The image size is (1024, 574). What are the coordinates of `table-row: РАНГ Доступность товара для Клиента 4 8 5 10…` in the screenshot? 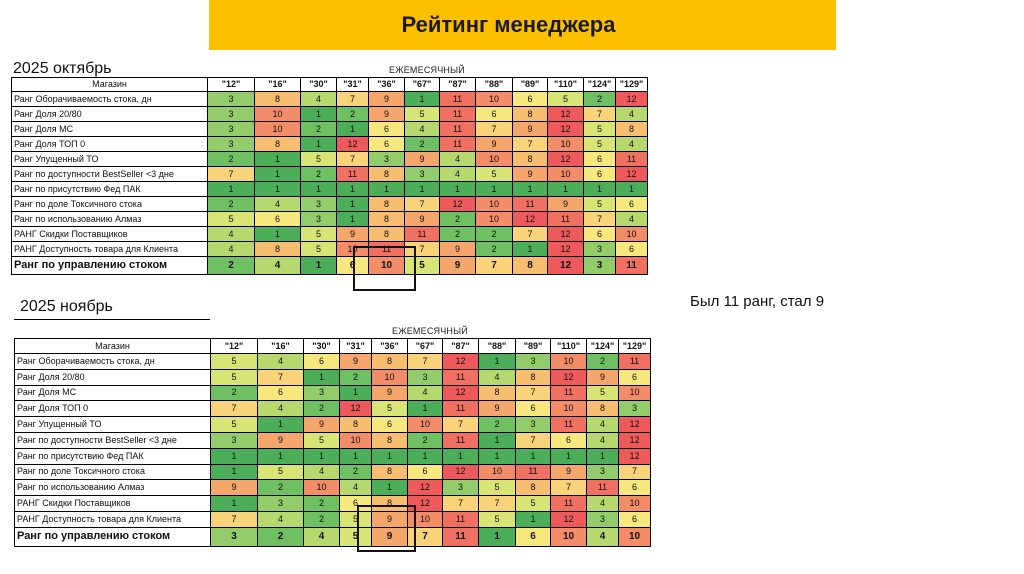 It's located at (329, 249).